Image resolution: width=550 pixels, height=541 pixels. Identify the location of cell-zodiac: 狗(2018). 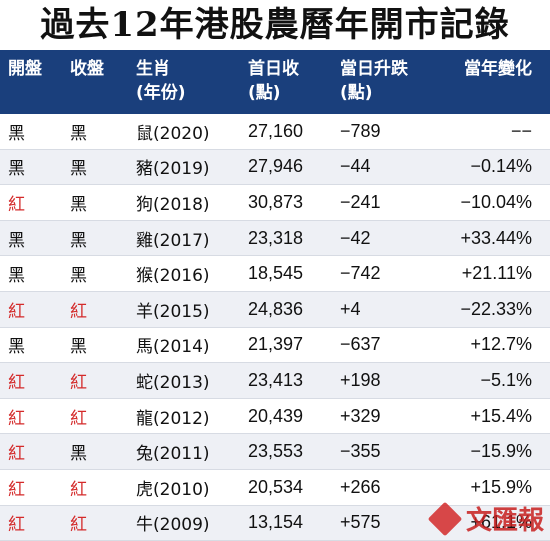
(173, 204).